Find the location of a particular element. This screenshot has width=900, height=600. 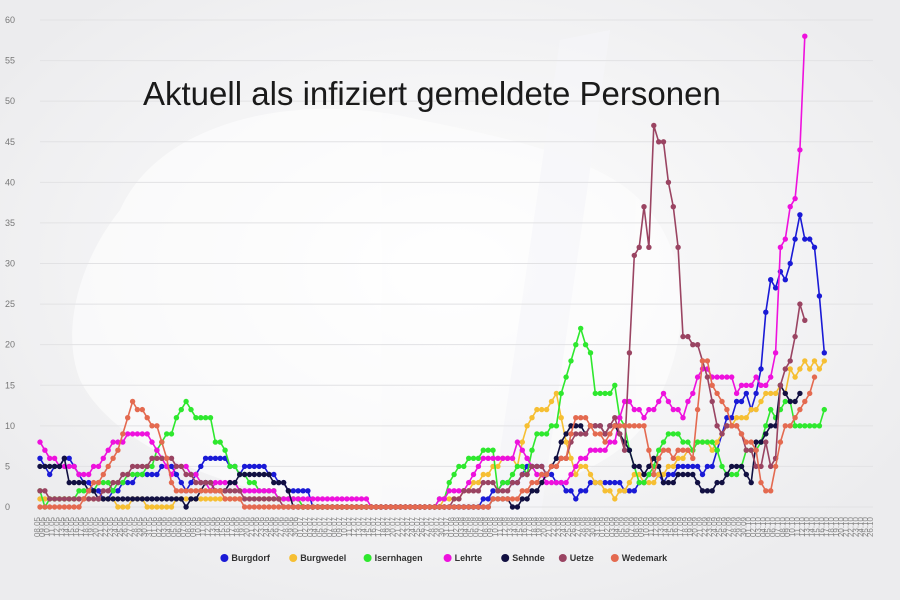

x-tick-label: 22.07 is located at coordinates (402, 526).